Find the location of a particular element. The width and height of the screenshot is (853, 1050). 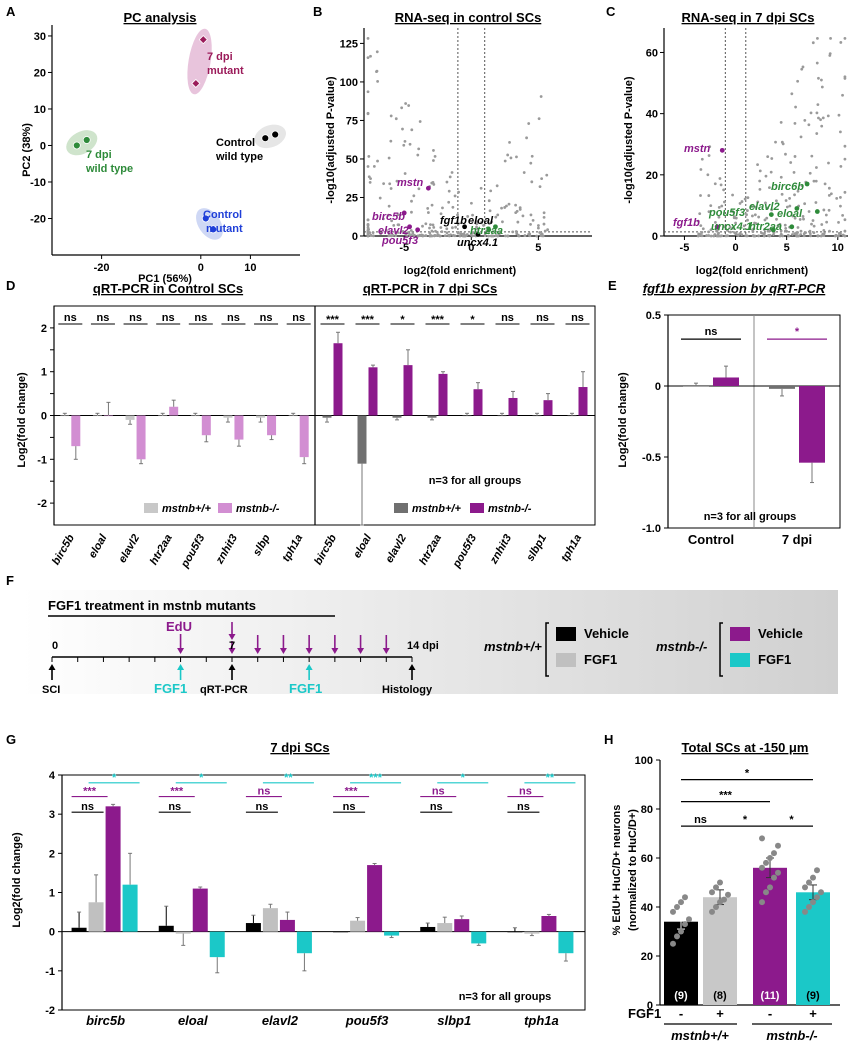

category-label: slbp is located at coordinates (262, 545).